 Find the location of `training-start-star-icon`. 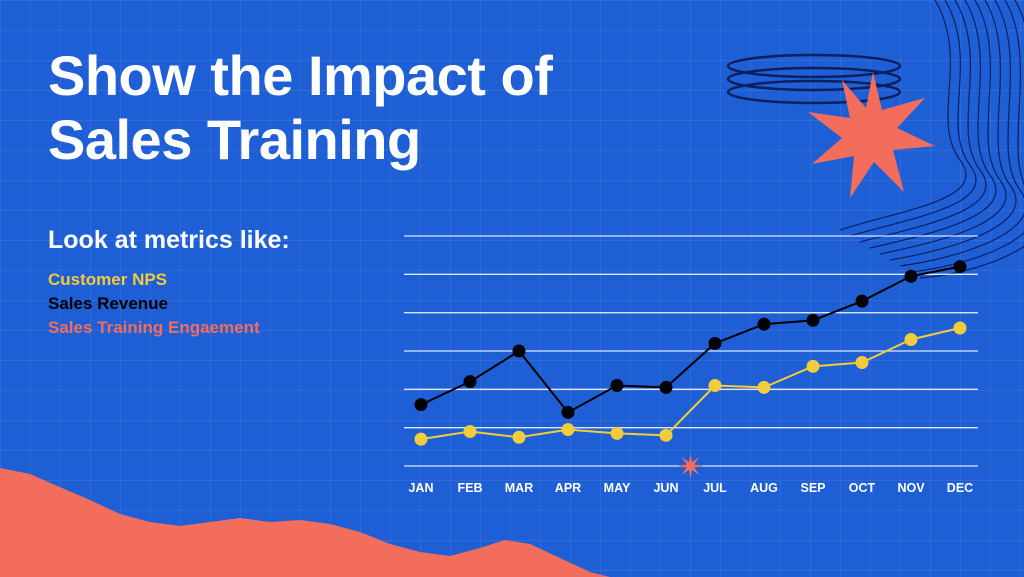

training-start-star-icon is located at coordinates (690, 466).